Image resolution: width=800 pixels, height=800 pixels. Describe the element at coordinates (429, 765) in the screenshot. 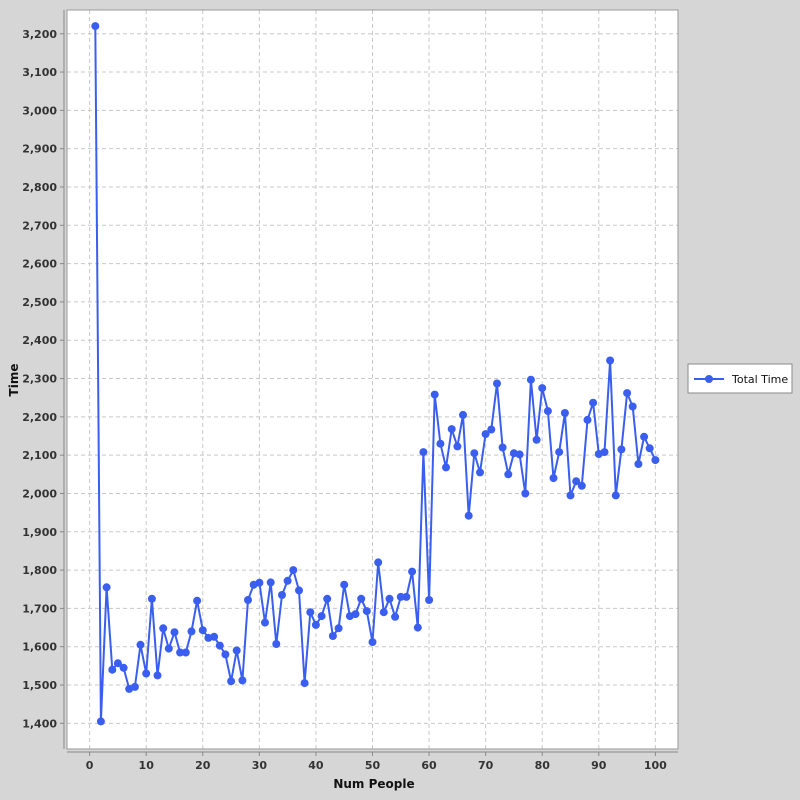

I see `x-tick-label: 60` at that location.